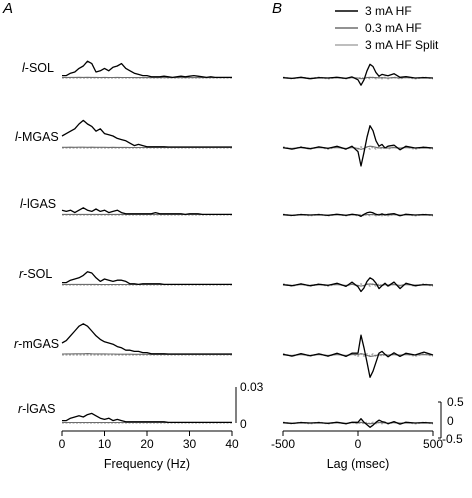  Describe the element at coordinates (36, 238) in the screenshot. I see `row-labels: l-SOL l-MGAS l-lGAS r-SOL r-mGAS r-lGAS` at that location.